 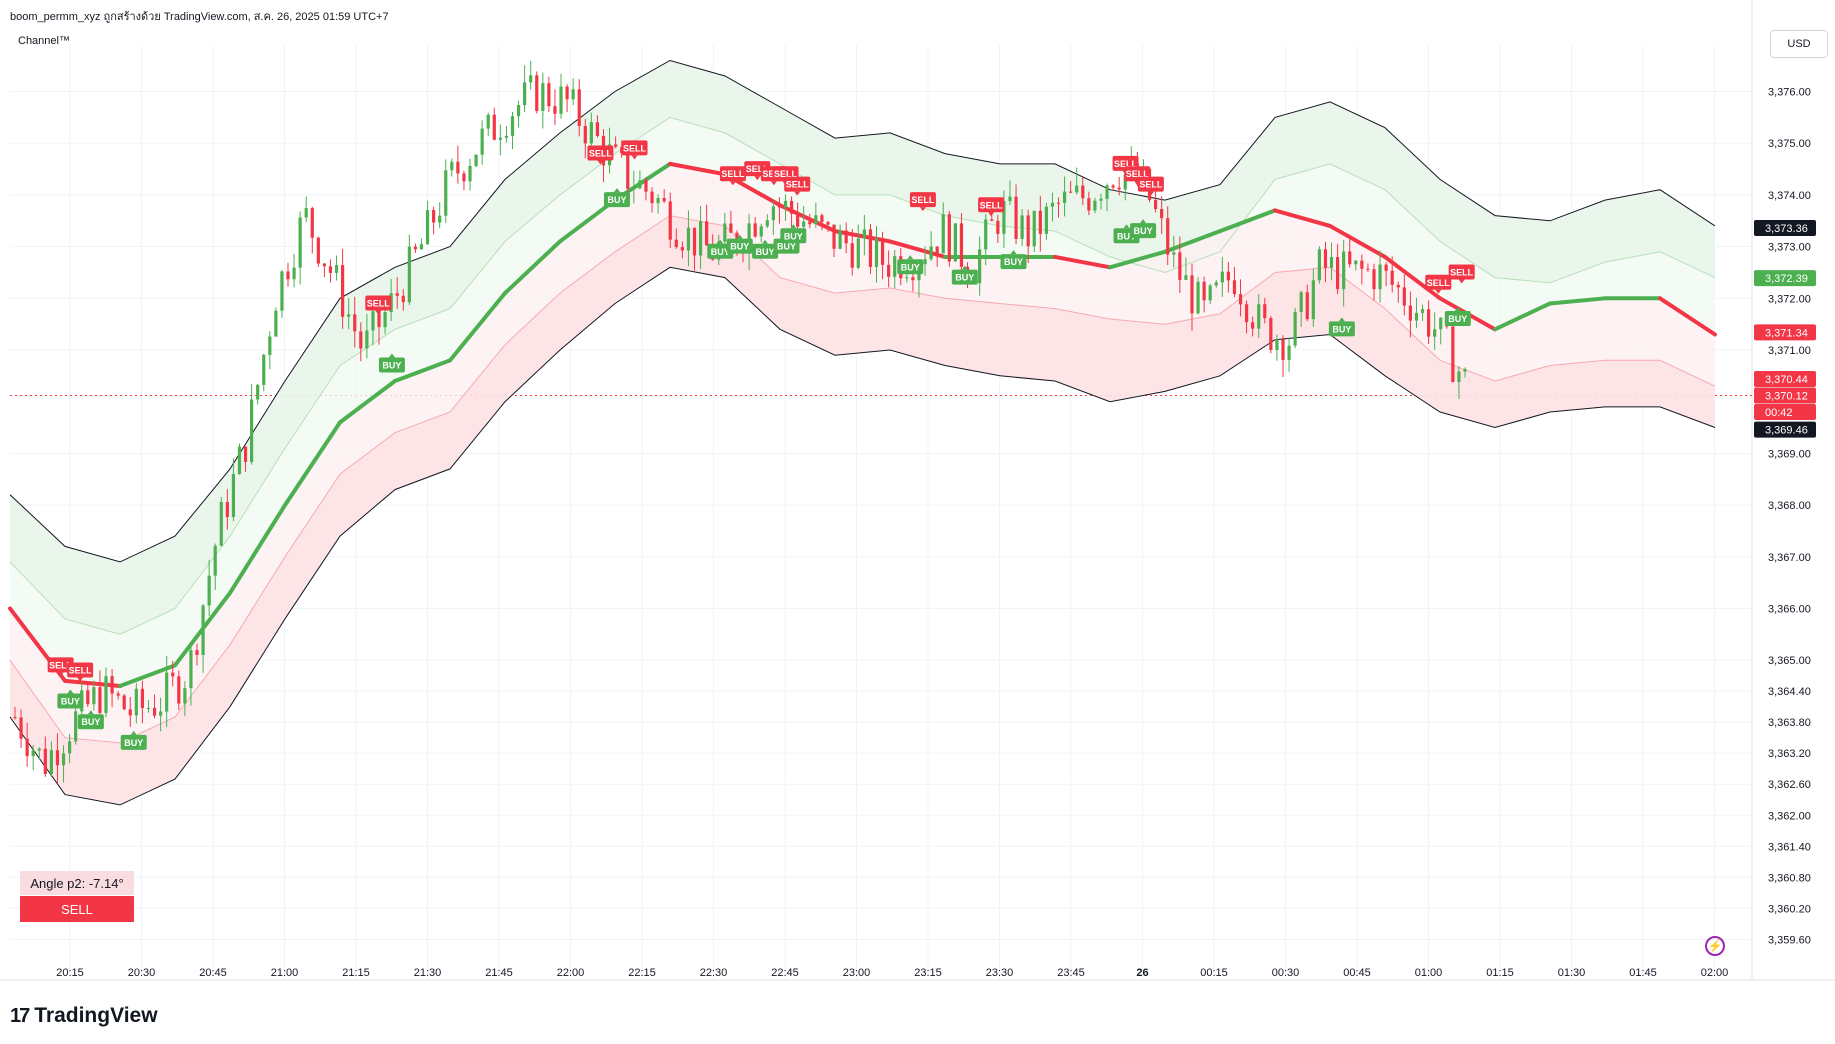 I want to click on x-tick-label: 02:00, so click(x=1715, y=973).